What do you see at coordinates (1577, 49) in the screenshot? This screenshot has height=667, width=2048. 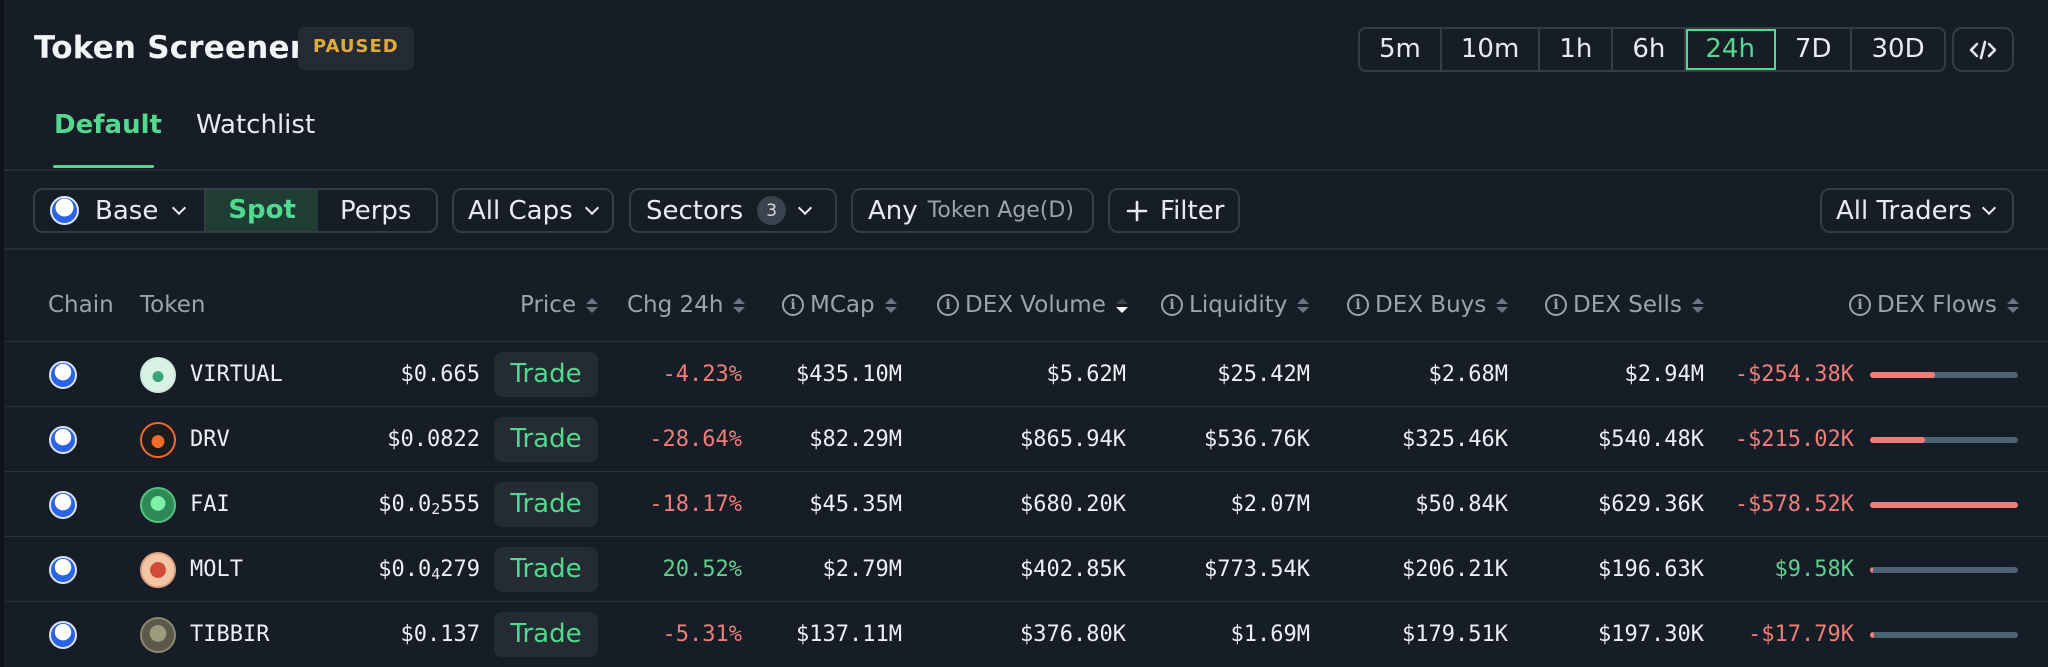 I see `timeframe-1h: 1h` at bounding box center [1577, 49].